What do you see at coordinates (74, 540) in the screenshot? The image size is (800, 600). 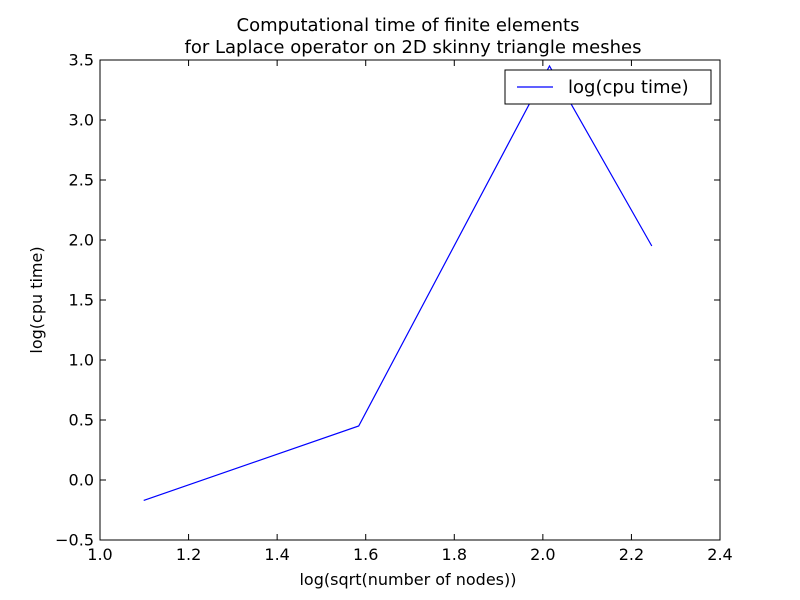 I see `y-tick-label: −0.5` at bounding box center [74, 540].